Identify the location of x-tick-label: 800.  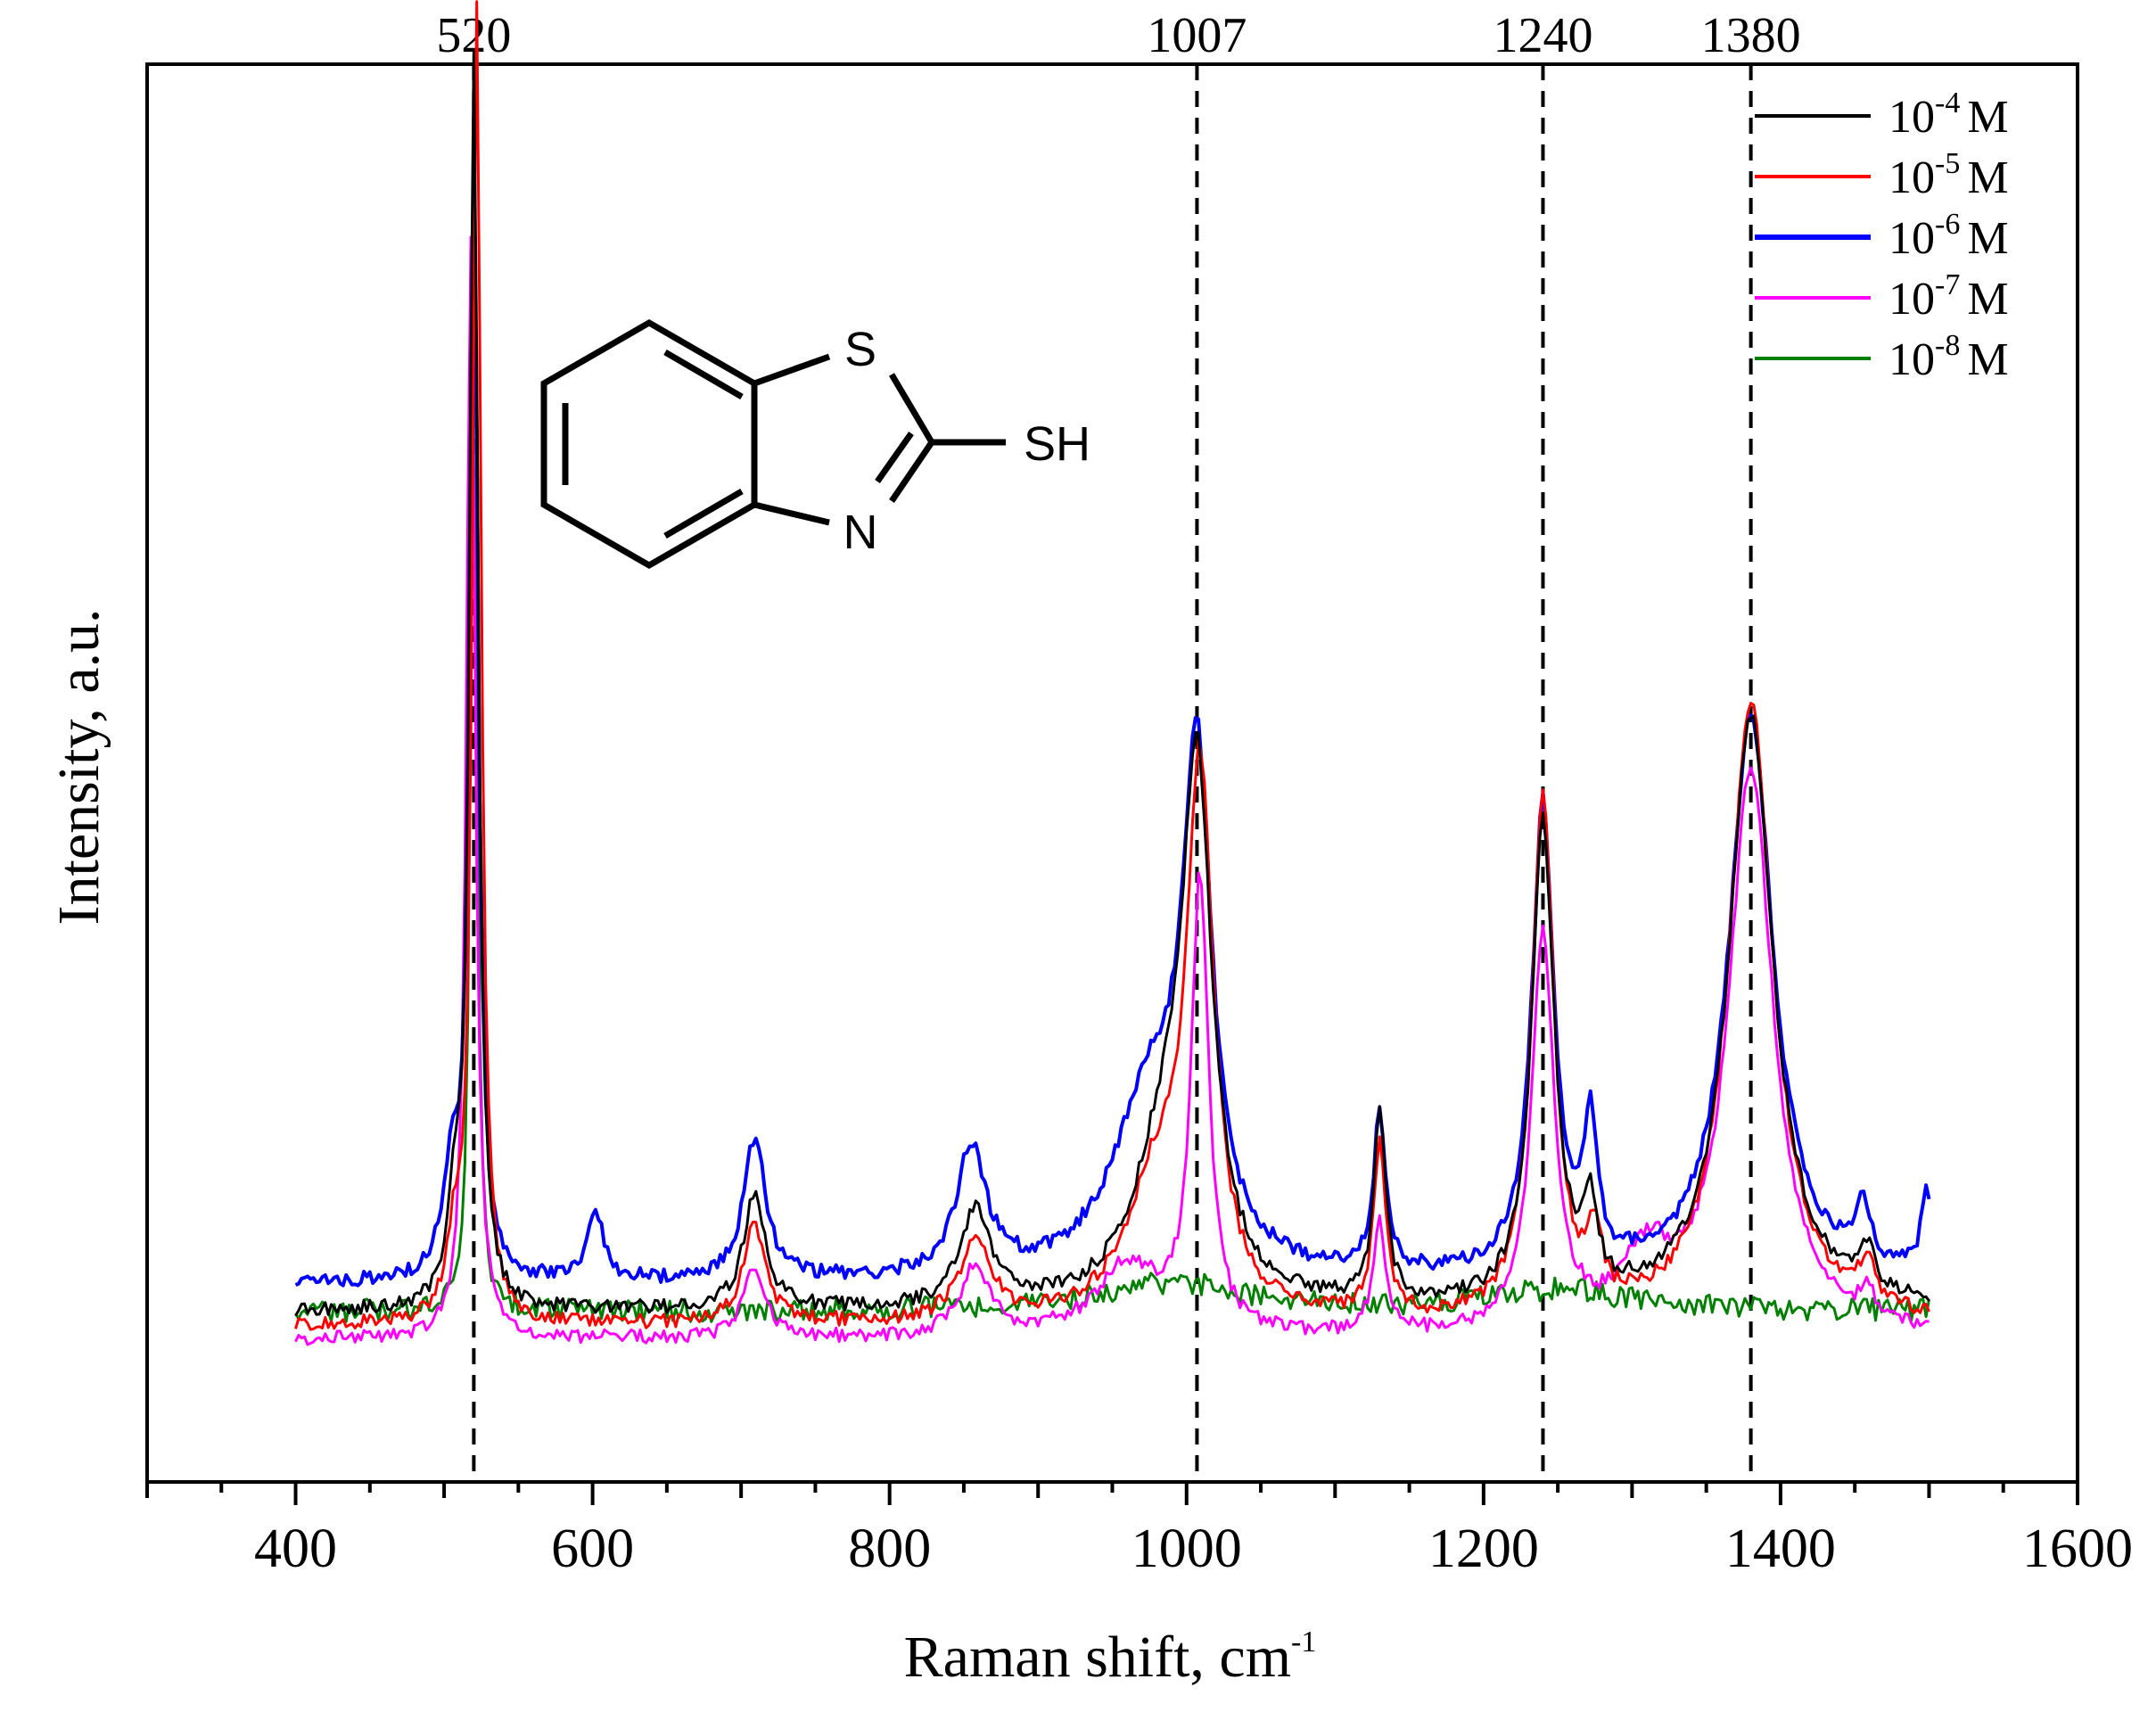
(889, 1549).